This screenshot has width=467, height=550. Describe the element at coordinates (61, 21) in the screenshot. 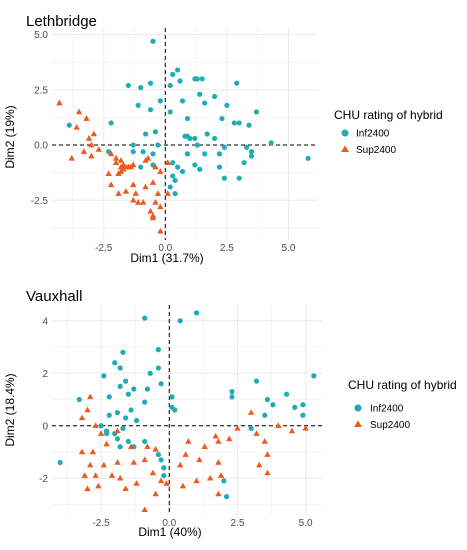

I see `panel-title: Lethbridge` at that location.